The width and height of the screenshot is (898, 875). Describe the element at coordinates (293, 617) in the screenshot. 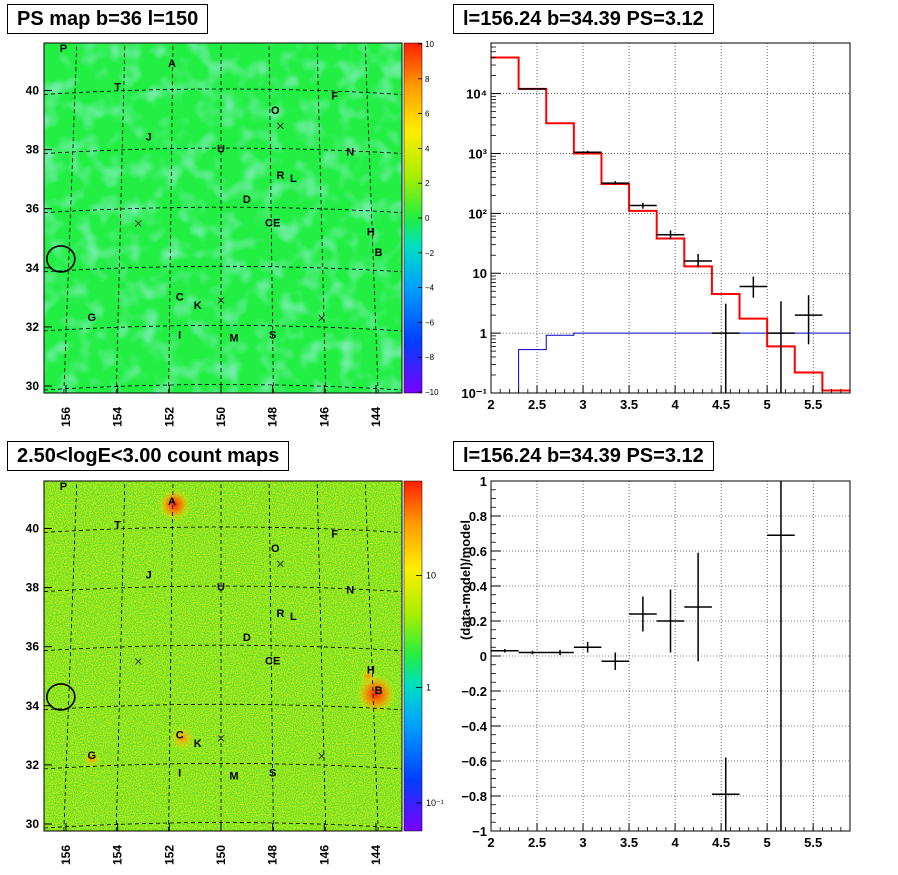

I see `source-label: L` at that location.